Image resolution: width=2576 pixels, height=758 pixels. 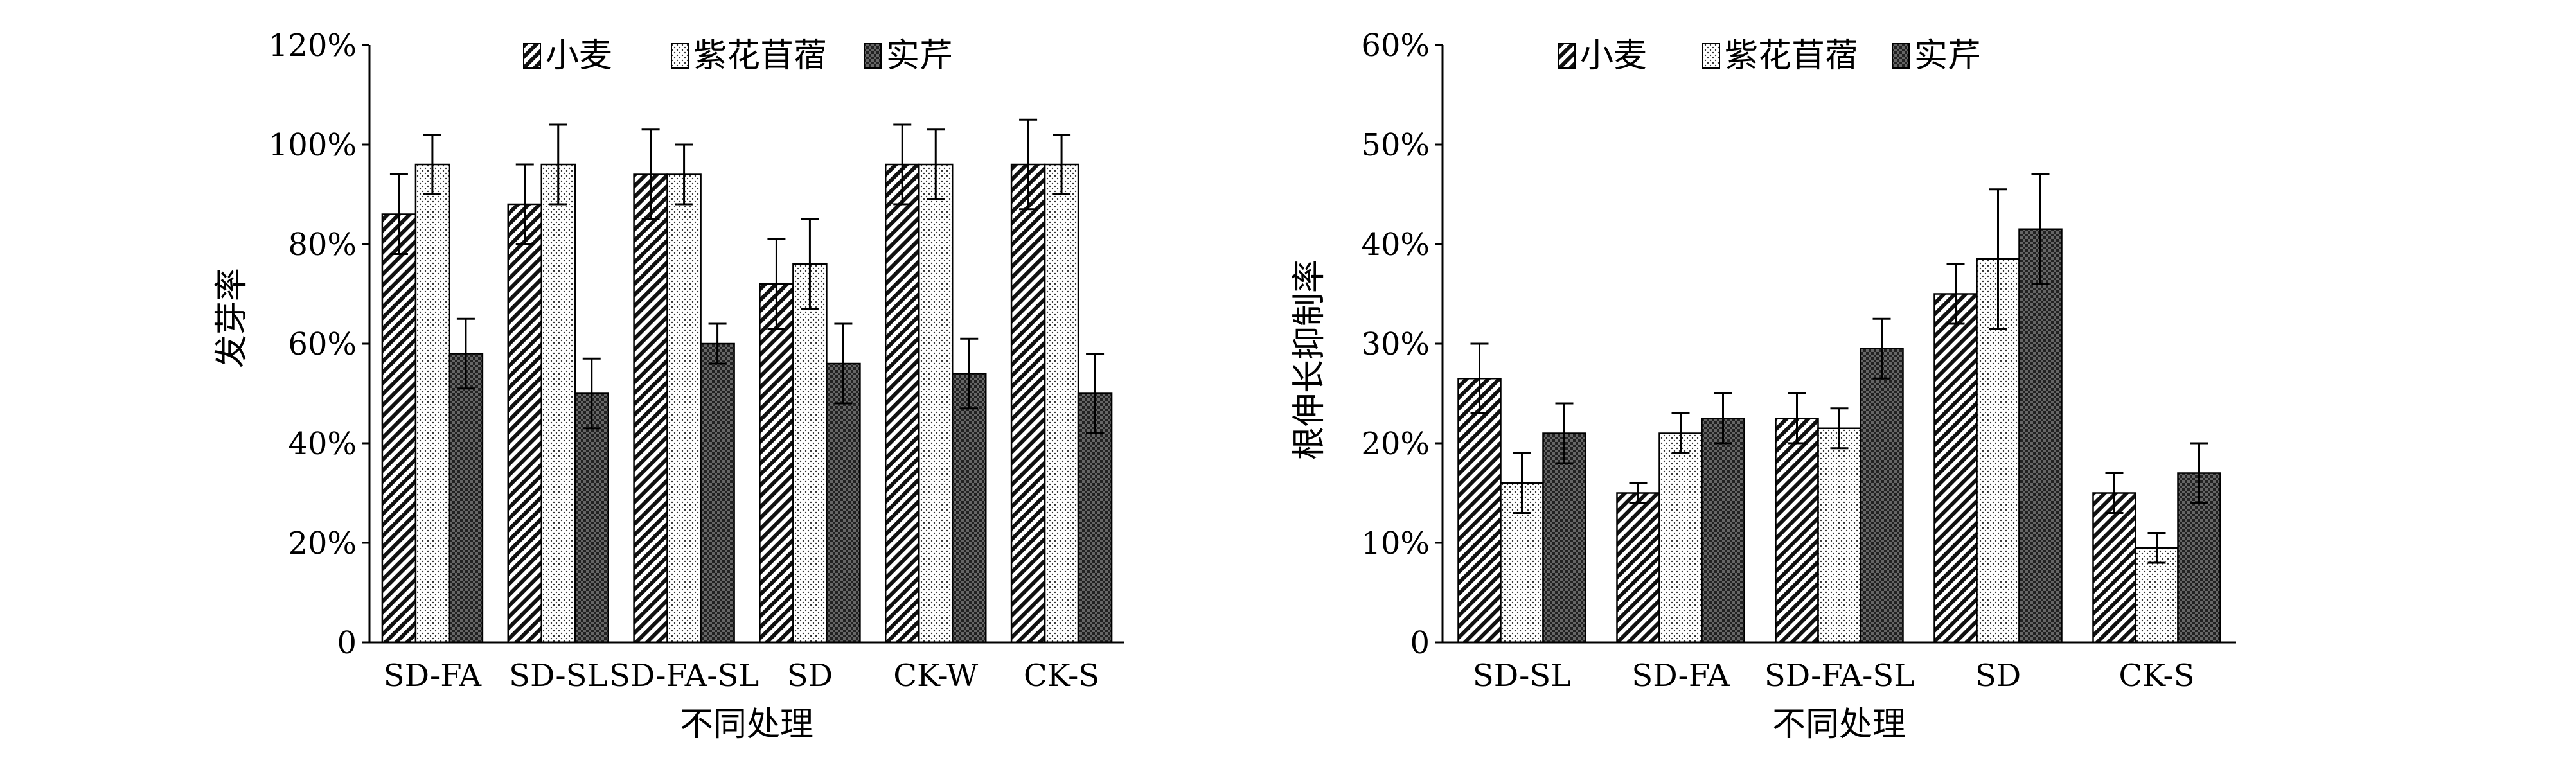 What do you see at coordinates (1310, 360) in the screenshot?
I see `y-axis-label: 根伸长抑制率` at bounding box center [1310, 360].